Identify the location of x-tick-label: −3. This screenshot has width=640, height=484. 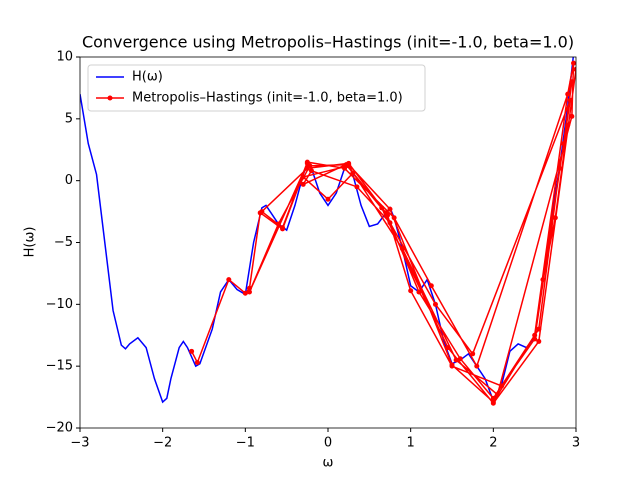
(79, 443).